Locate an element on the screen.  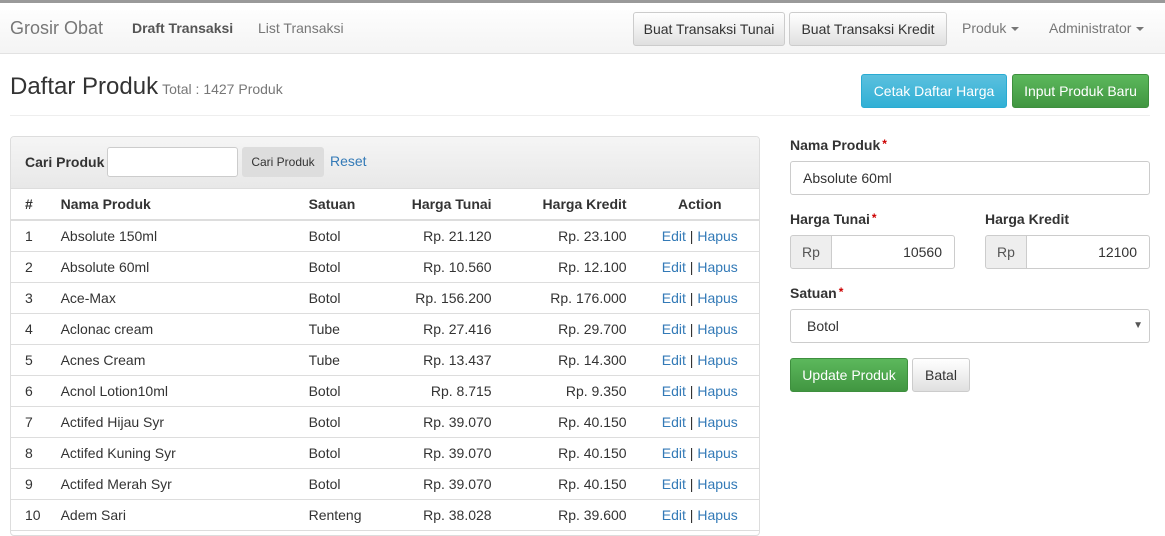
nama-produk-input: Absolute 60ml is located at coordinates (970, 178).